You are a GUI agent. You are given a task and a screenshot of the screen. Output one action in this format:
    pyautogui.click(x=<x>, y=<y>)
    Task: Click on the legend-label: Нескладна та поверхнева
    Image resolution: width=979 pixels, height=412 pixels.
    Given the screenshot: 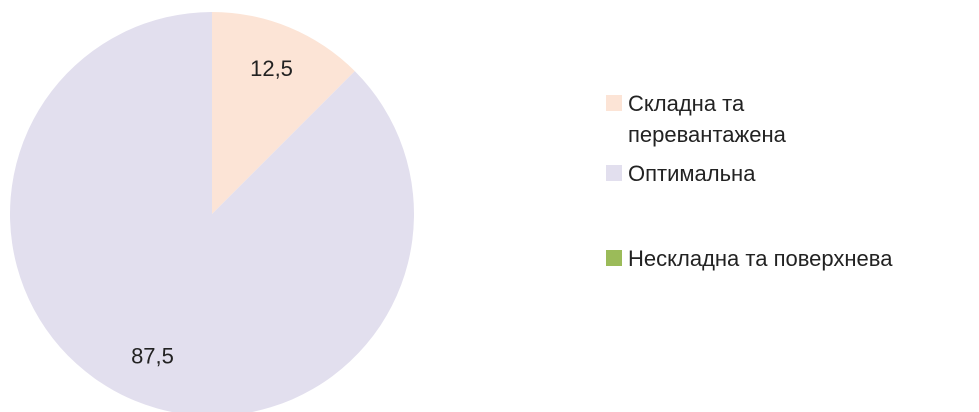 What is the action you would take?
    pyautogui.click(x=760, y=258)
    